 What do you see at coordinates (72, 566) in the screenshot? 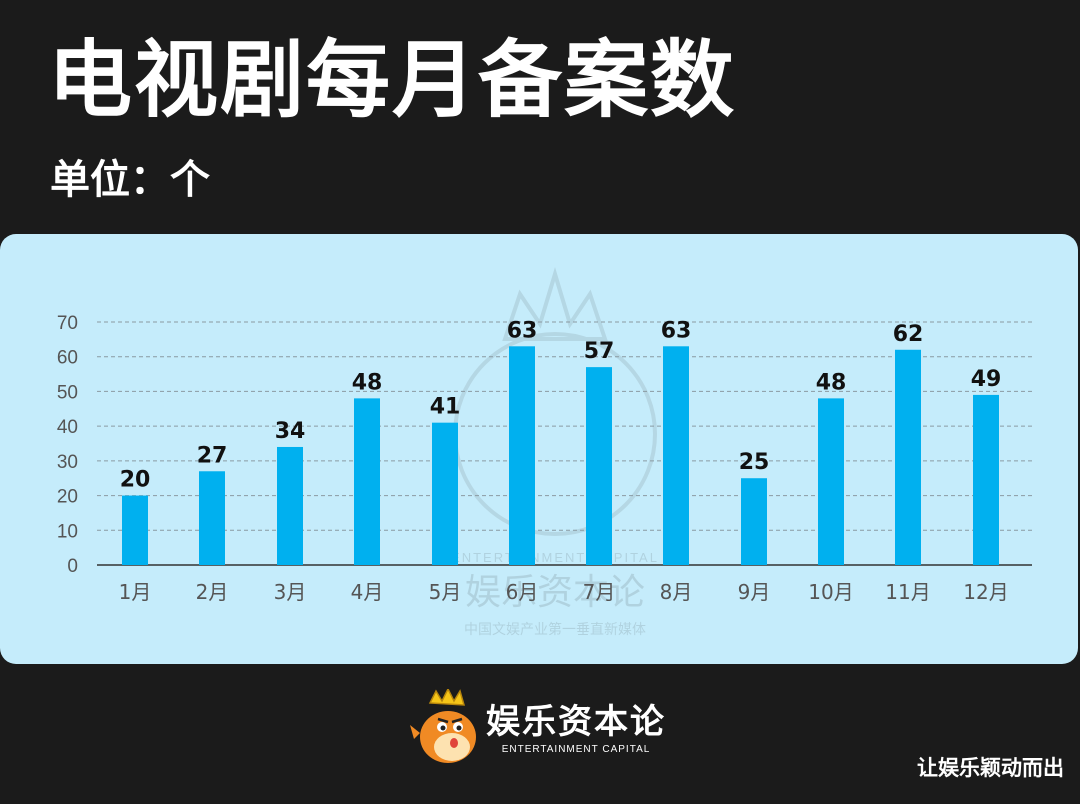
I see `y-tick-label: 0` at bounding box center [72, 566].